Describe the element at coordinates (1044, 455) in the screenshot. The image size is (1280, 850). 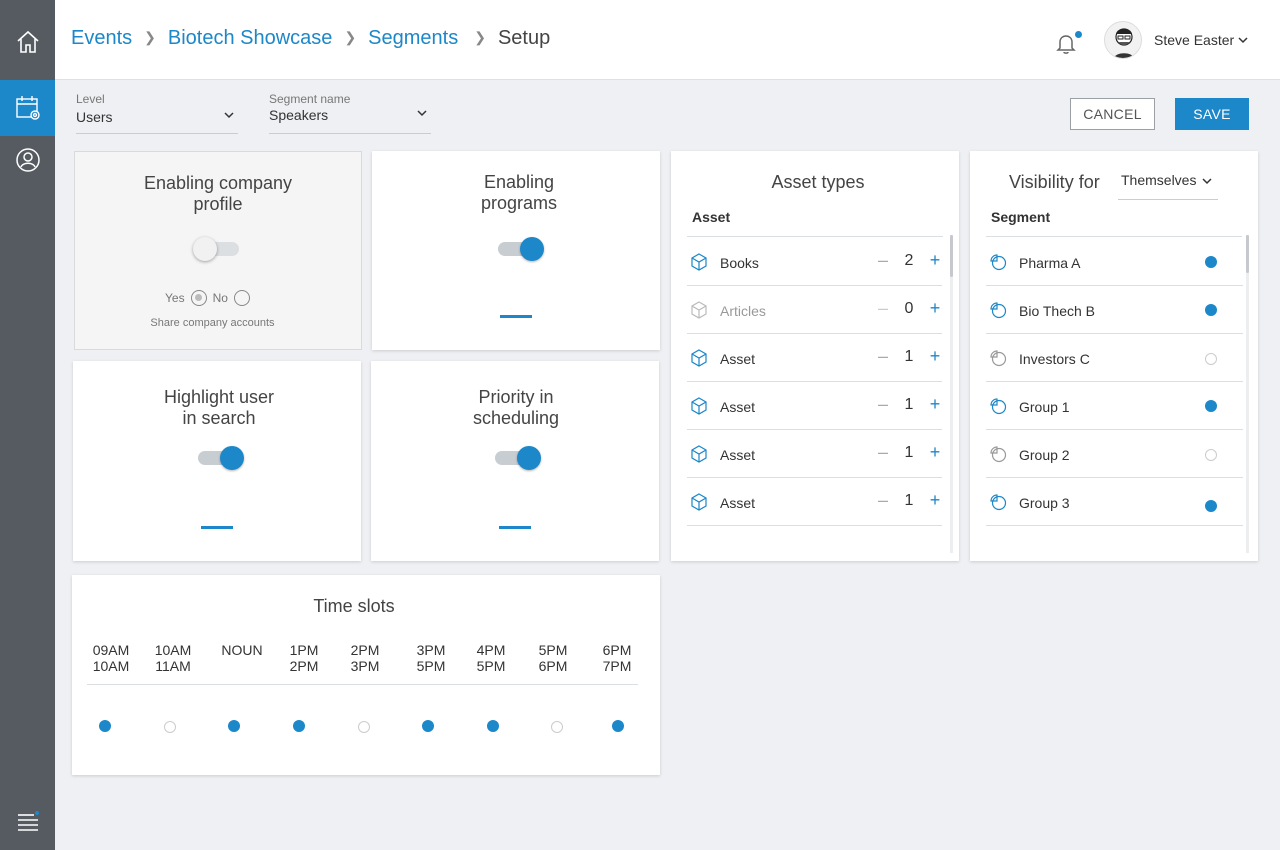
I see `segment-name: Group 2` at that location.